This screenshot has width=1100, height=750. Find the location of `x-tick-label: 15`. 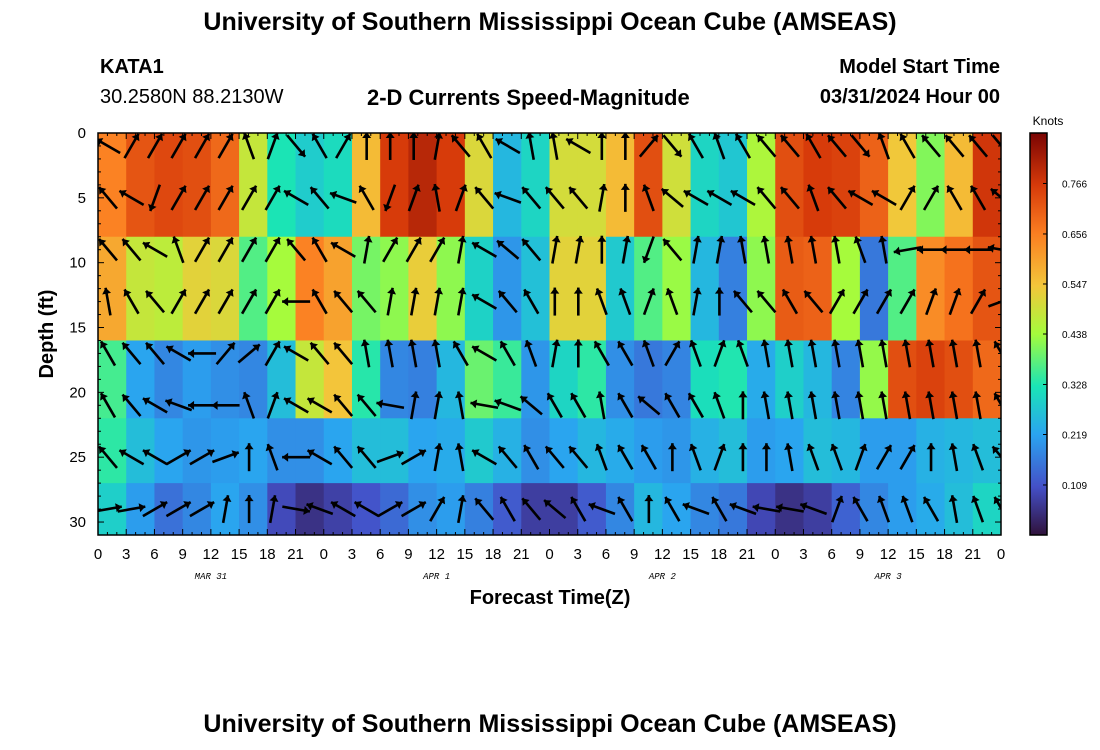

x-tick-label: 15 is located at coordinates (239, 554).